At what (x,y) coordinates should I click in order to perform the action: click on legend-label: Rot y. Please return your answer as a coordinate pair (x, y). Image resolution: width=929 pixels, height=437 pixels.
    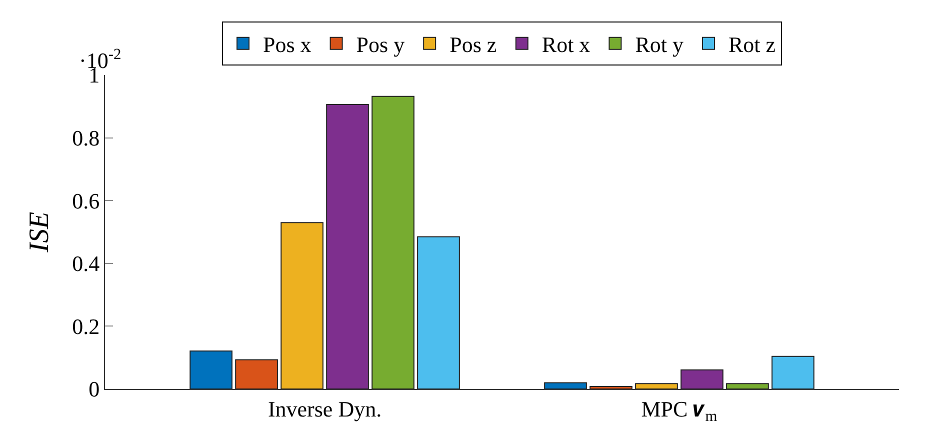
    Looking at the image, I should click on (659, 44).